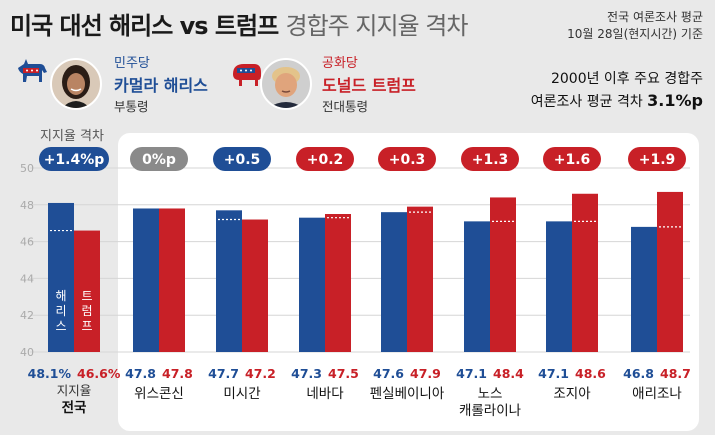  I want to click on trump-value-label: 48.7, so click(675, 373).